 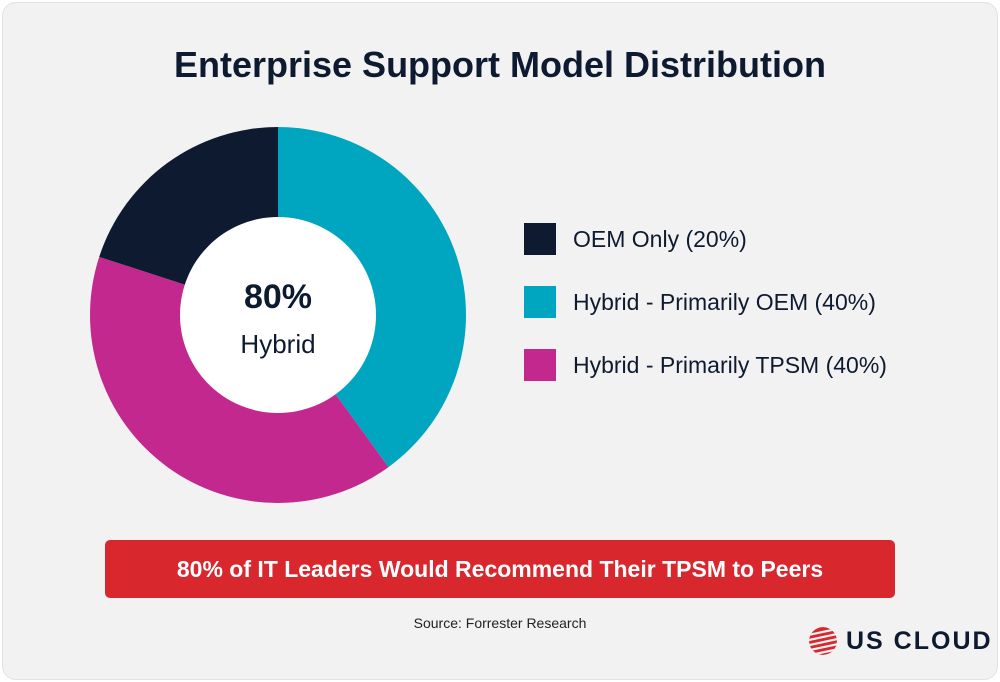 I want to click on chart-title: Enterprise Support Model Distribution, so click(x=499, y=64).